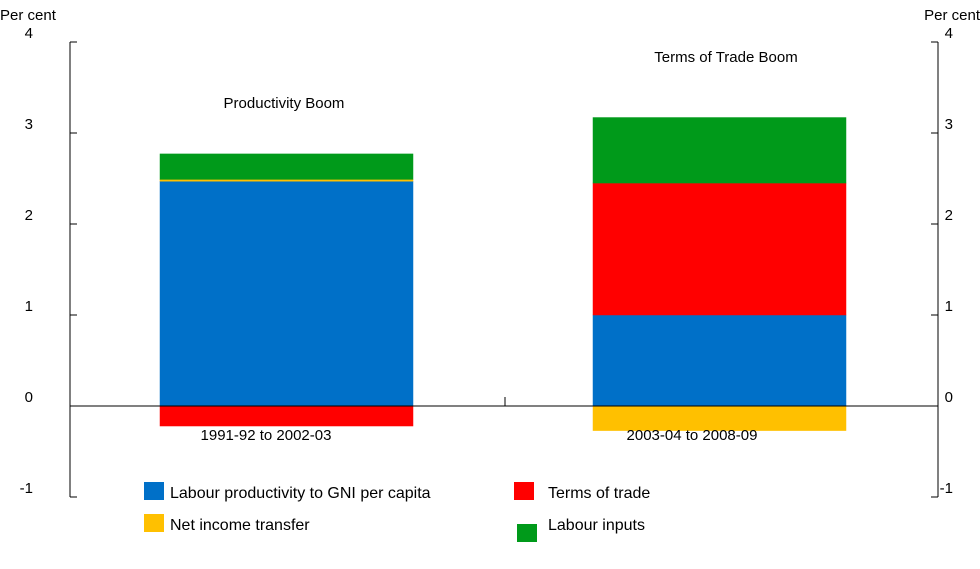 Image resolution: width=980 pixels, height=569 pixels. I want to click on right-tick-label: -1, so click(946, 488).